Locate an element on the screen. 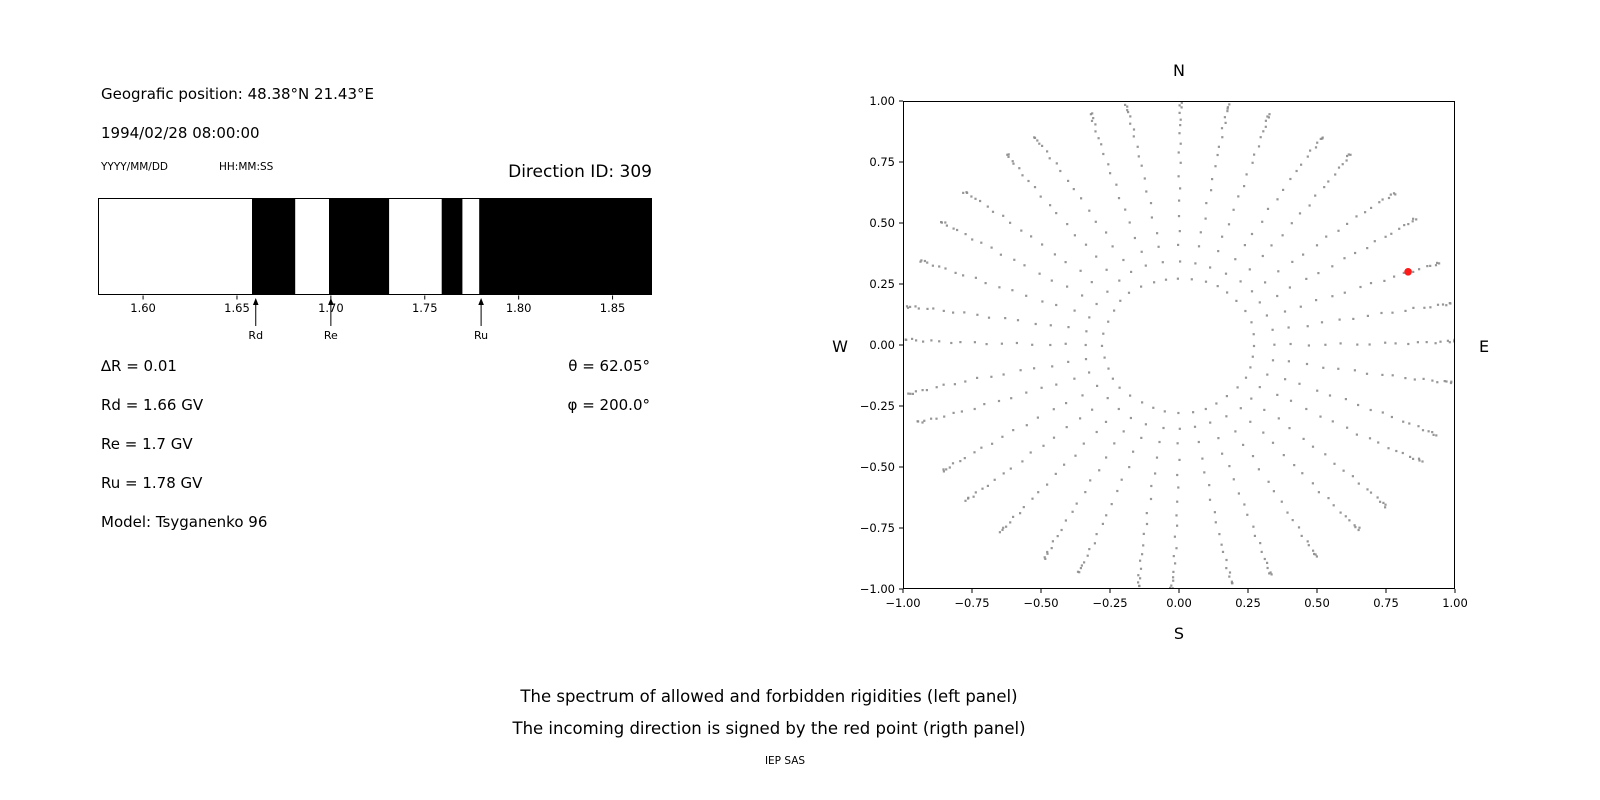 The width and height of the screenshot is (1600, 800). forbidden-bands is located at coordinates (452, 246).